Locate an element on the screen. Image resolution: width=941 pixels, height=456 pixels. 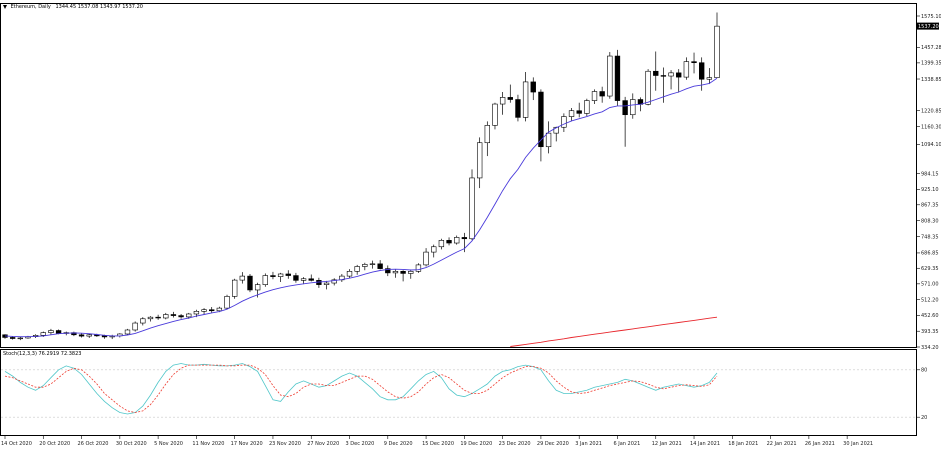
collapse-triangle-icon is located at coordinates (5, 6).